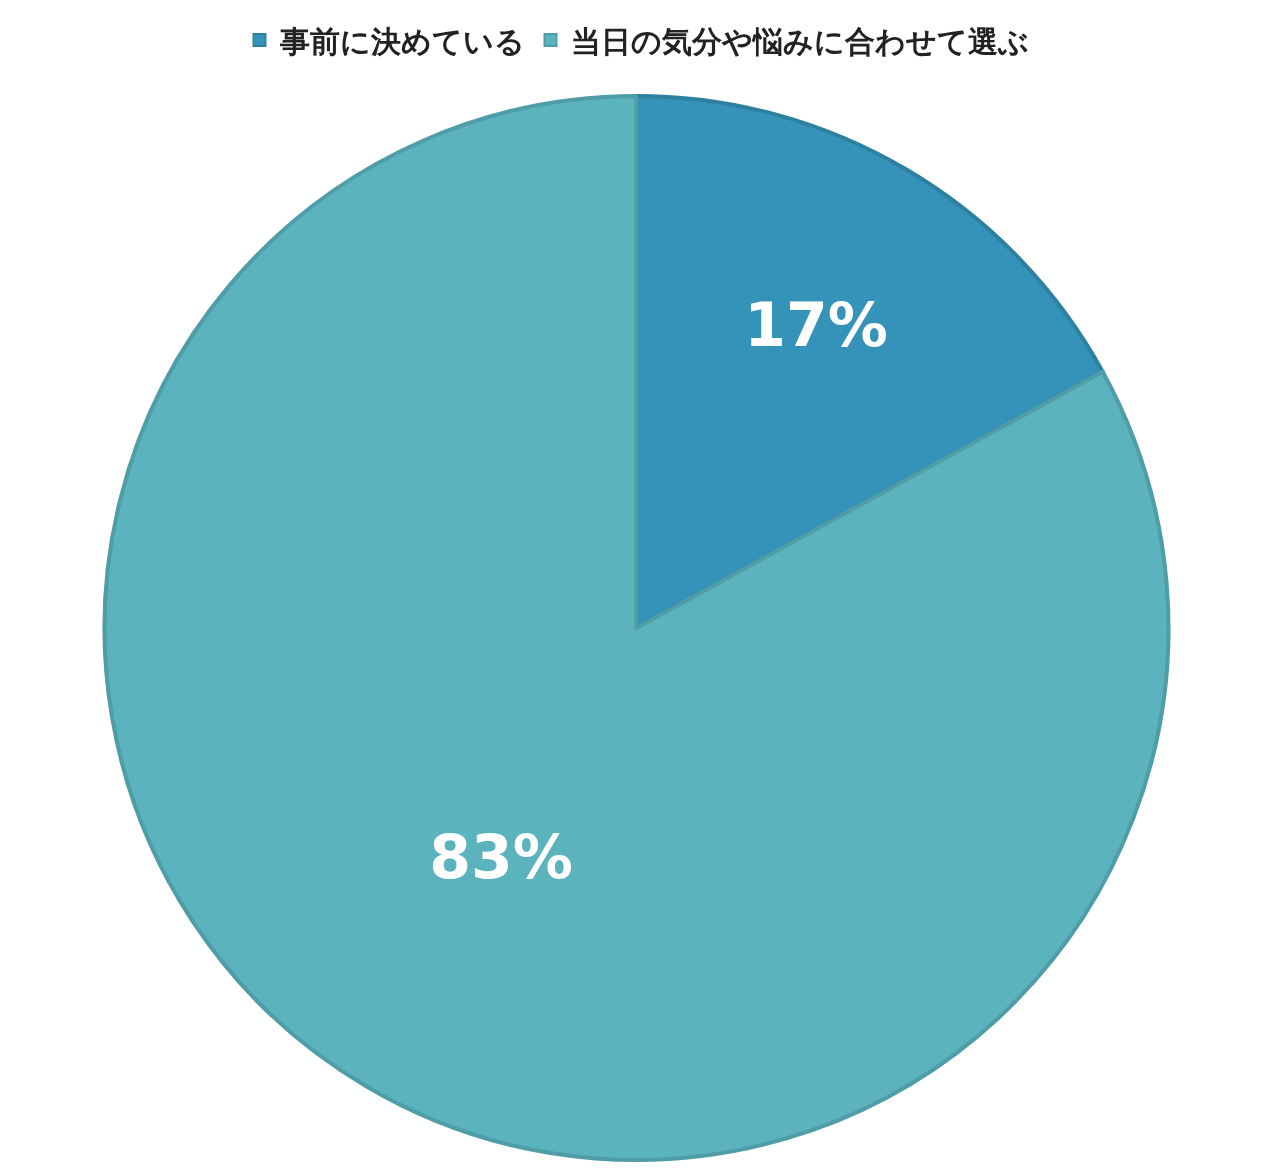 The height and width of the screenshot is (1173, 1273). I want to click on data-label: 83%, so click(501, 856).